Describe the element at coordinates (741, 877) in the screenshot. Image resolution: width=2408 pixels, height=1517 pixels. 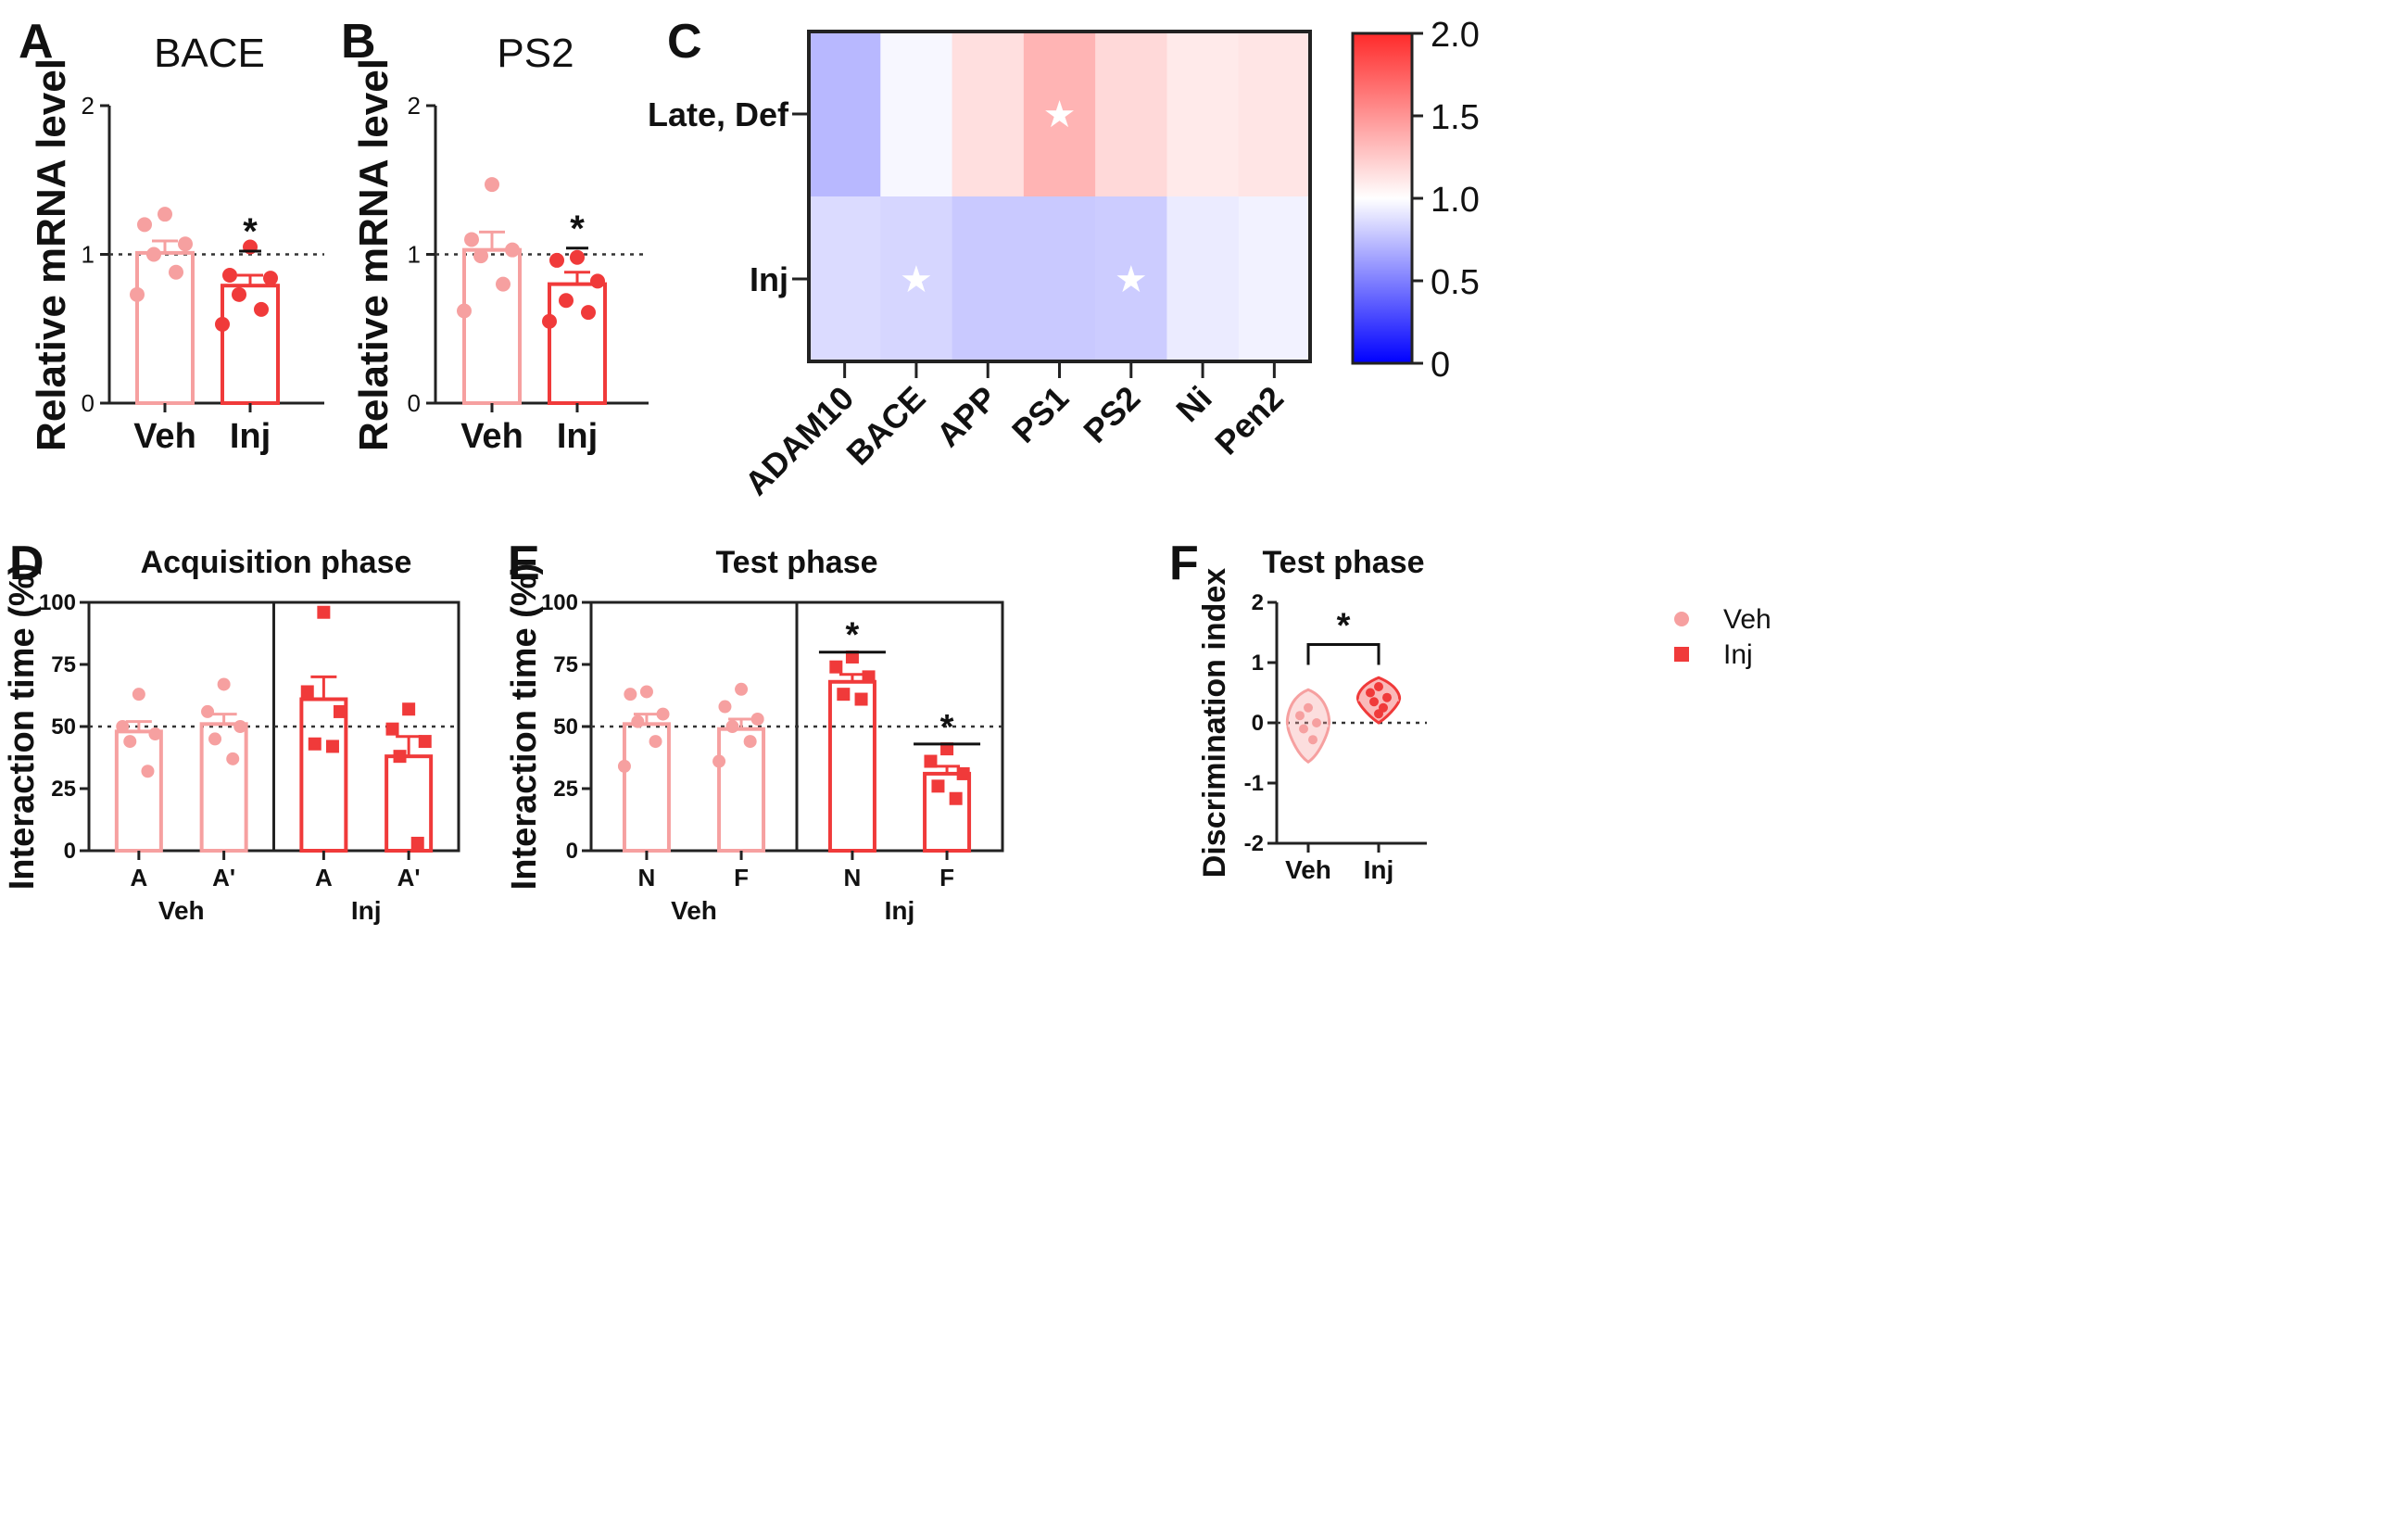
I see `x-tick-label: F` at that location.